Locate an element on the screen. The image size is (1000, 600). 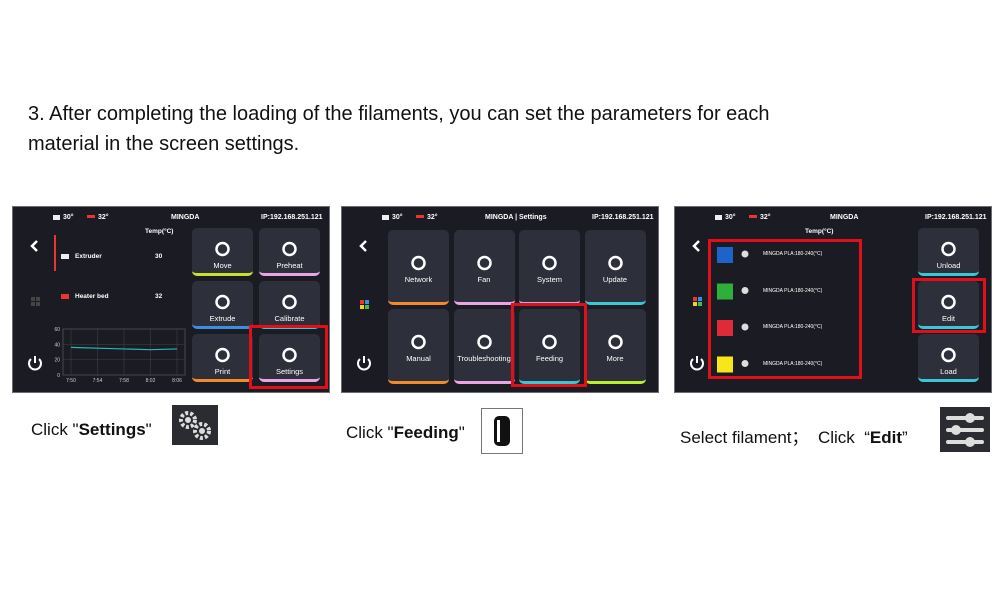
menu-button: Feeding is located at coordinates (549, 346).